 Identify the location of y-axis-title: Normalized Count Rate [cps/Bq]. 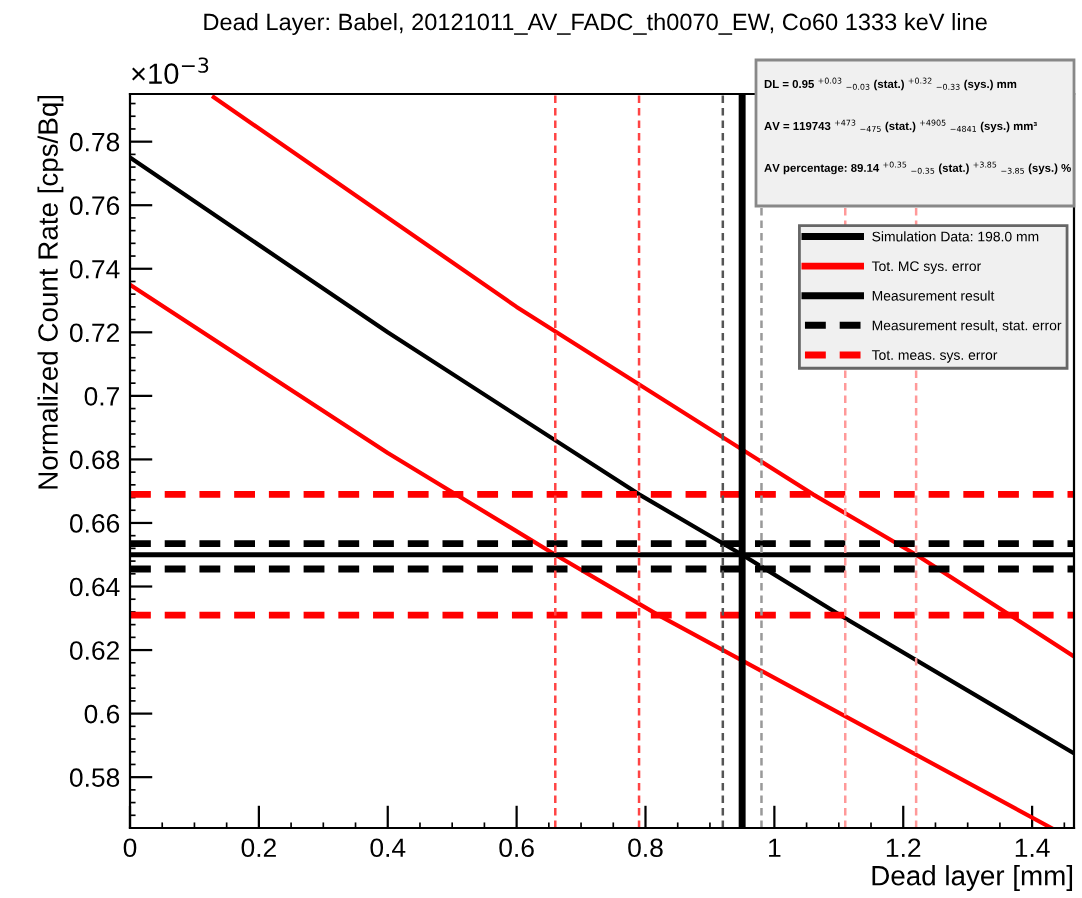
(50, 292).